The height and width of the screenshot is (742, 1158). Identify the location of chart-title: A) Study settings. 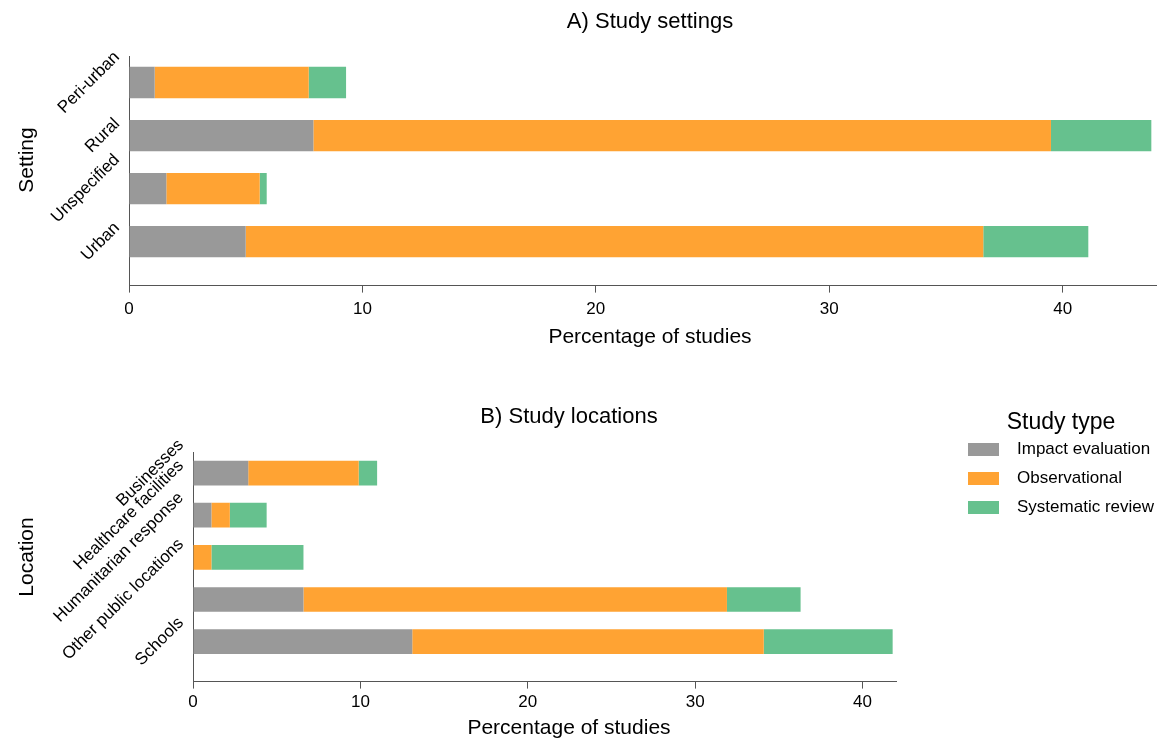
(650, 21).